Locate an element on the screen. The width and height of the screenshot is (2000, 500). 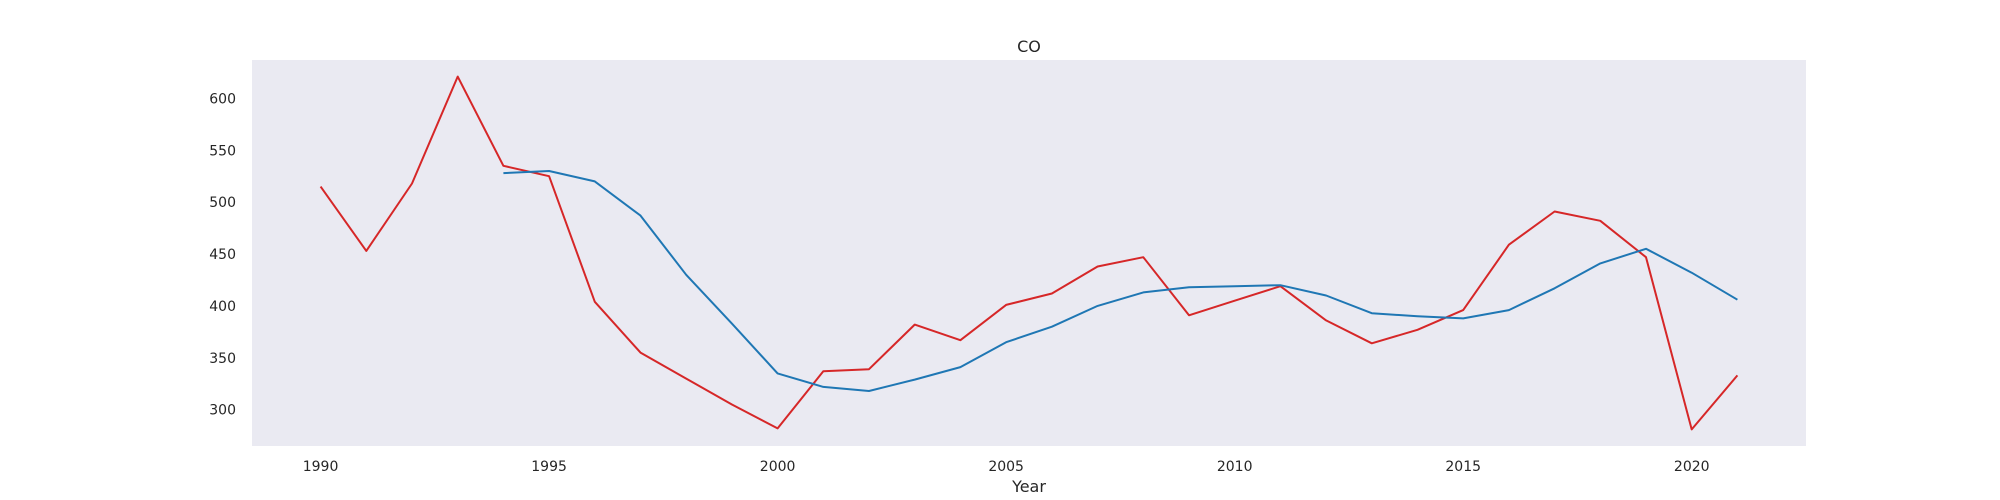
y-tick-label: 300 is located at coordinates (222, 411).